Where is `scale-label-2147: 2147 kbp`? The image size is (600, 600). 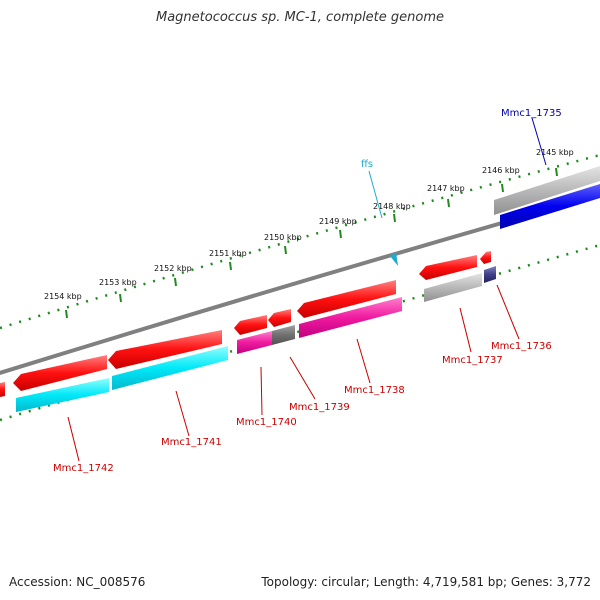 scale-label-2147: 2147 kbp is located at coordinates (446, 188).